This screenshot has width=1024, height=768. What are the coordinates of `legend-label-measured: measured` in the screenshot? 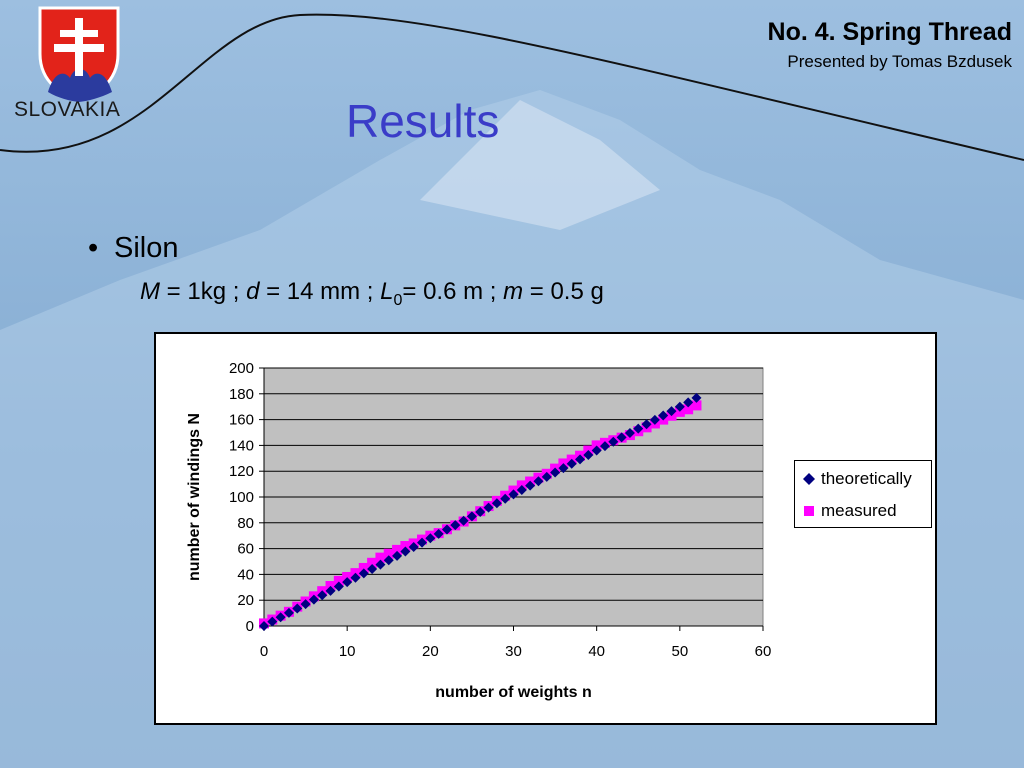 It's located at (859, 510).